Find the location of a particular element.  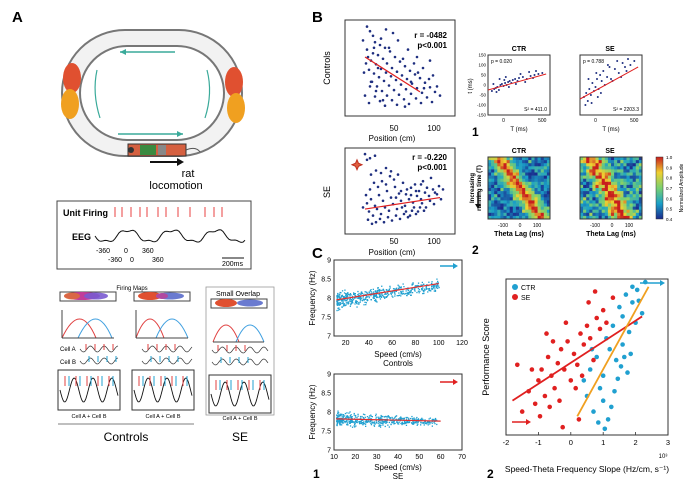

data-point-se is located at coordinates (558, 363).